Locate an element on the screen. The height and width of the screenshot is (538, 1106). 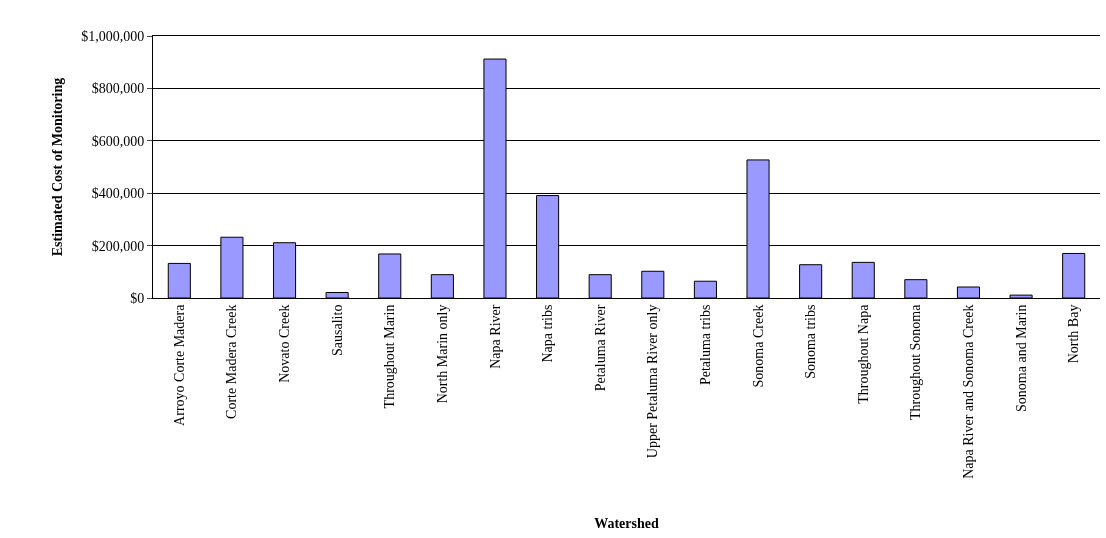
x-tick-label: Throughout Napa is located at coordinates (863, 353).